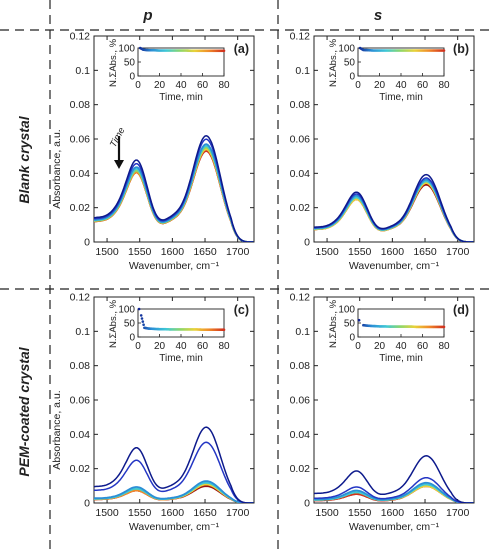 Image resolution: width=494 pixels, height=555 pixels. I want to click on y-tick-label: 0.06, so click(80, 140).